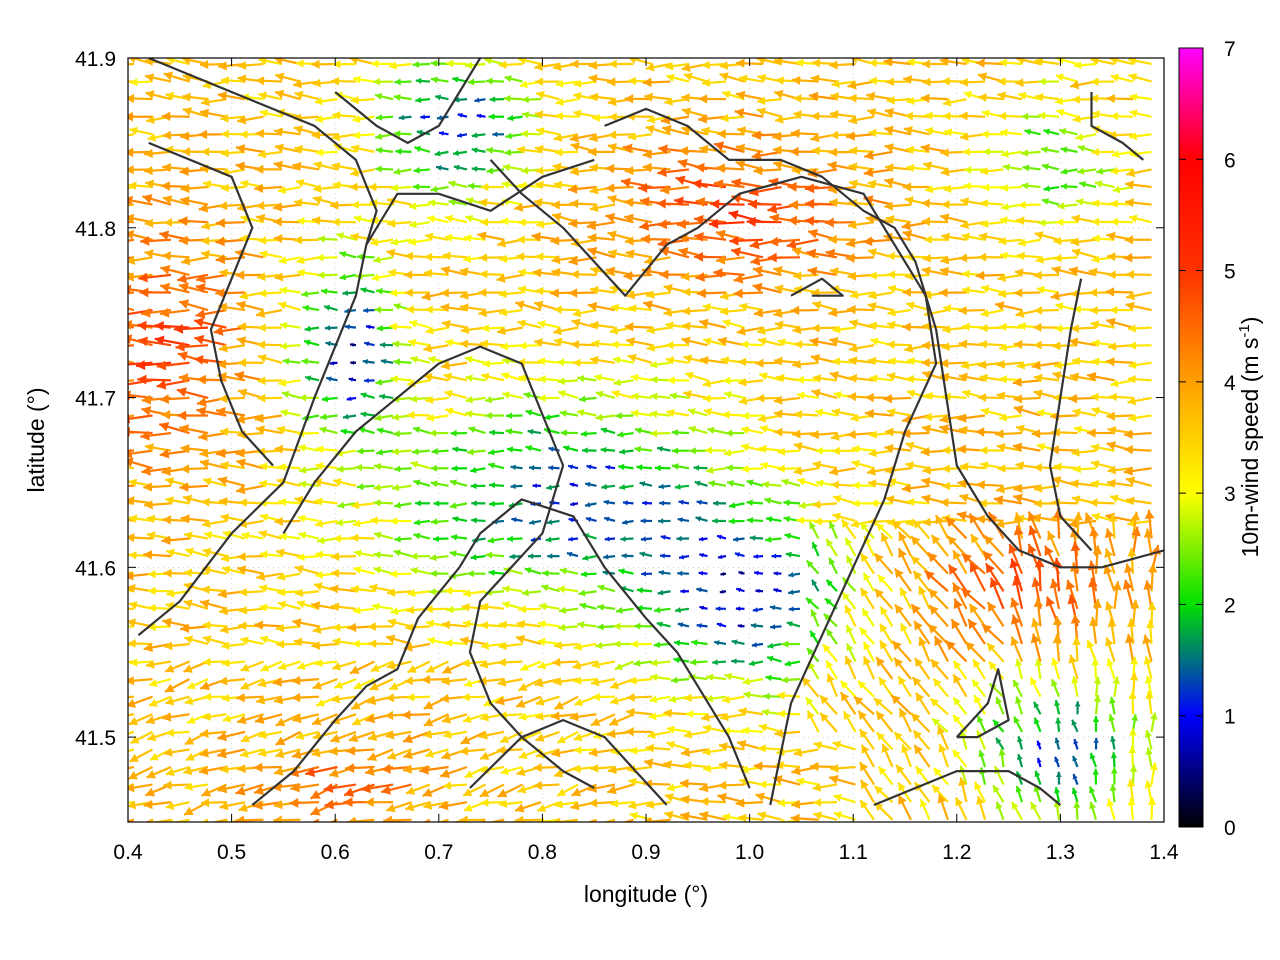  Describe the element at coordinates (1230, 494) in the screenshot. I see `colorbar-tick-label: 3` at that location.